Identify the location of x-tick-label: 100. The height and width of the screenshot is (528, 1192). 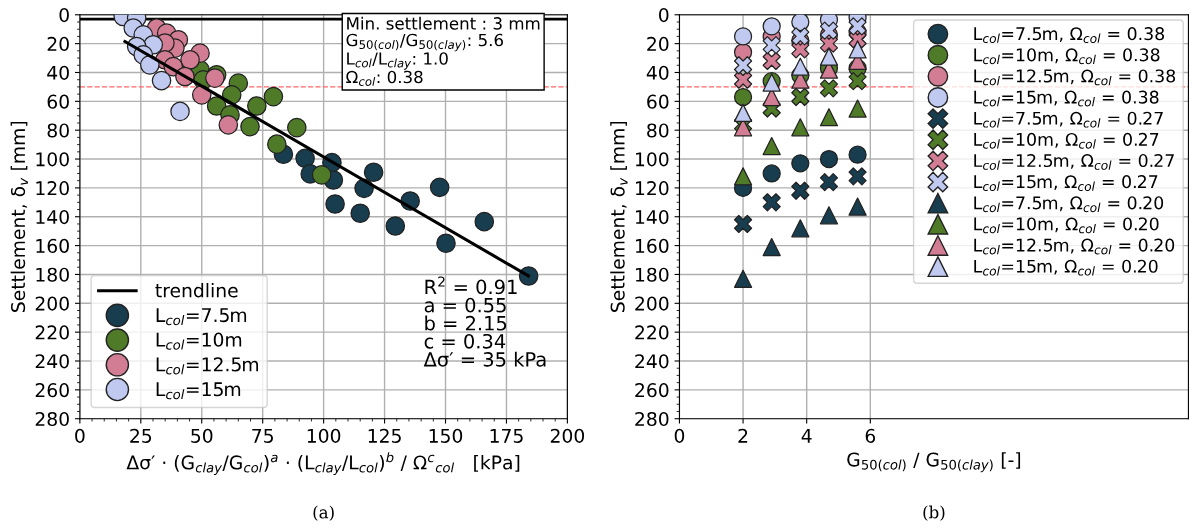
(324, 435).